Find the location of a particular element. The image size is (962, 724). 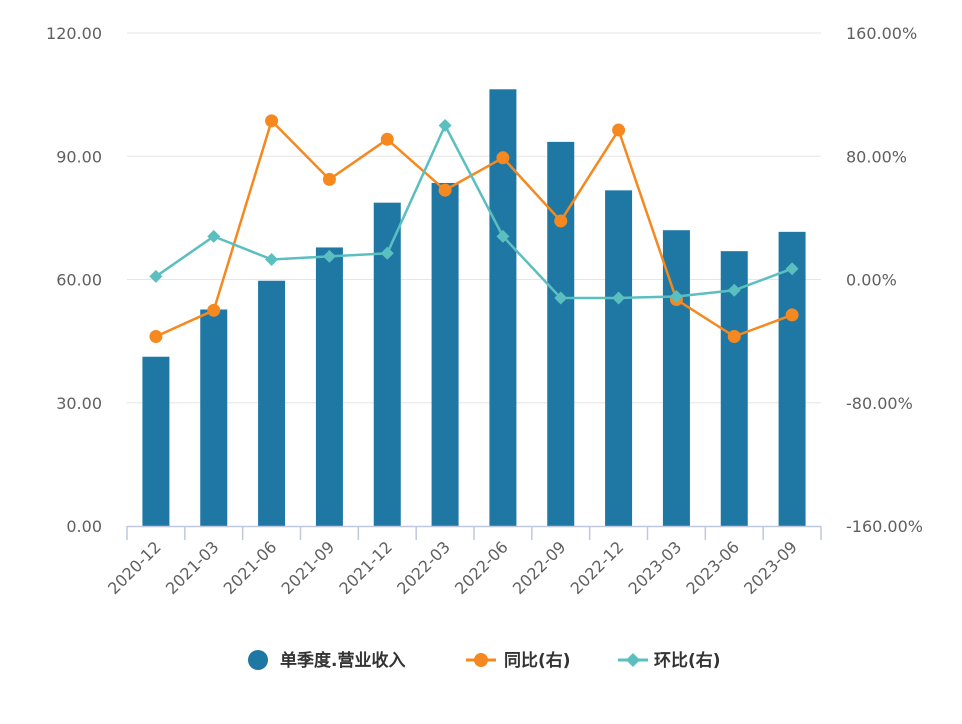

legend-item: 单季度.营业收入 is located at coordinates (326, 660).